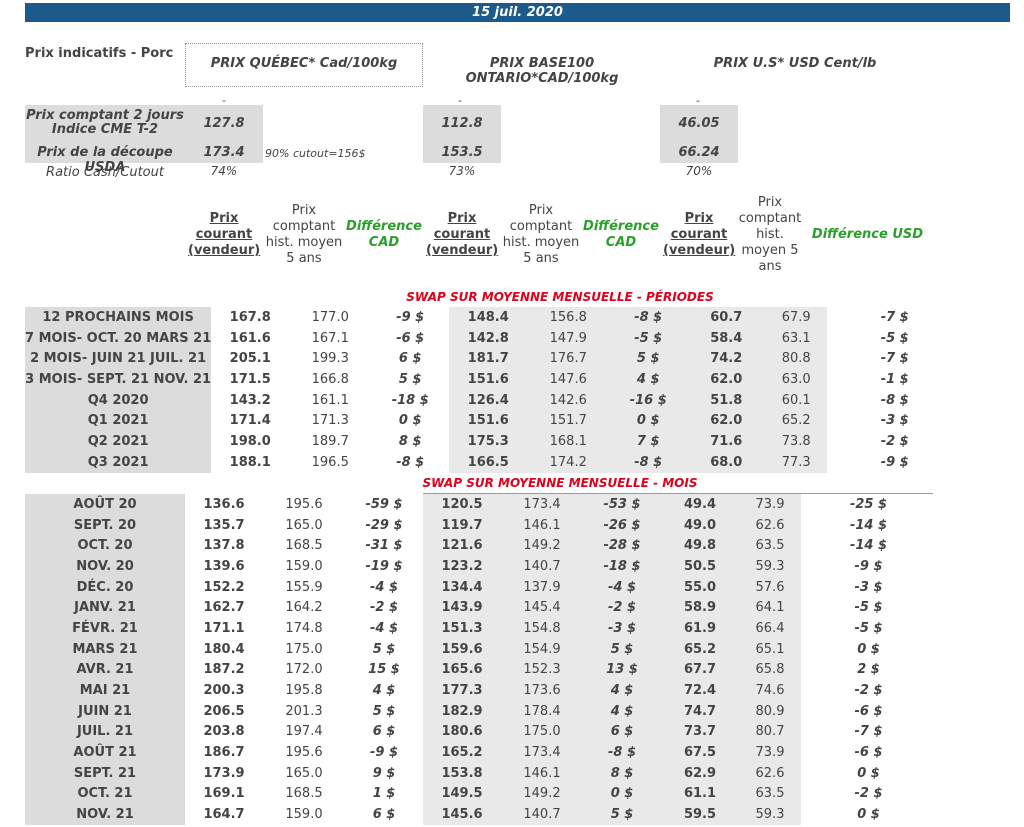 The height and width of the screenshot is (827, 1024). Describe the element at coordinates (105, 628) in the screenshot. I see `row-label: FÉVR. 21` at that location.